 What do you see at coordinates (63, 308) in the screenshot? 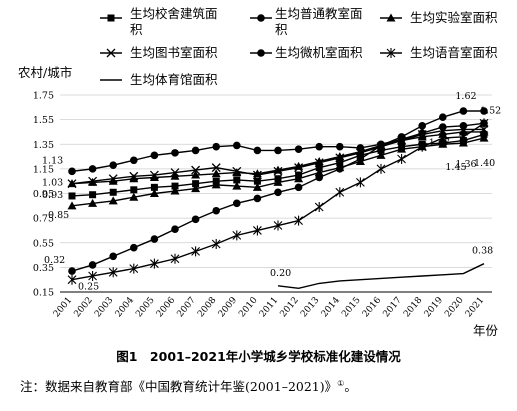
I see `x-tick-label: 2001` at bounding box center [63, 308].